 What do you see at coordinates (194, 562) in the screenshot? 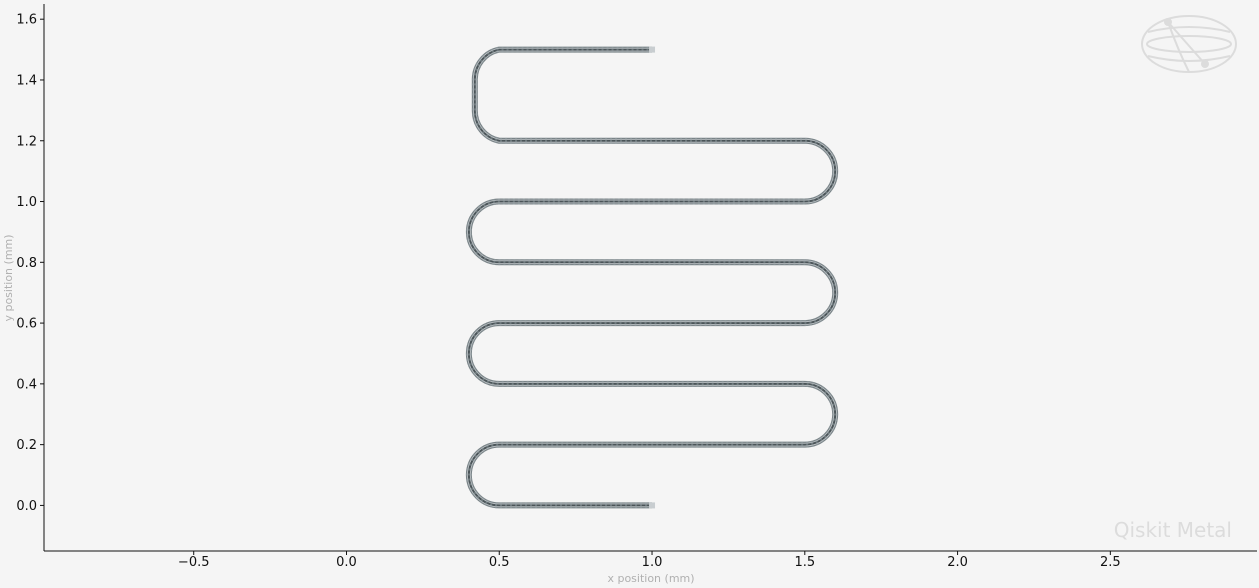
I see `x-tick-label: −0.5` at bounding box center [194, 562].